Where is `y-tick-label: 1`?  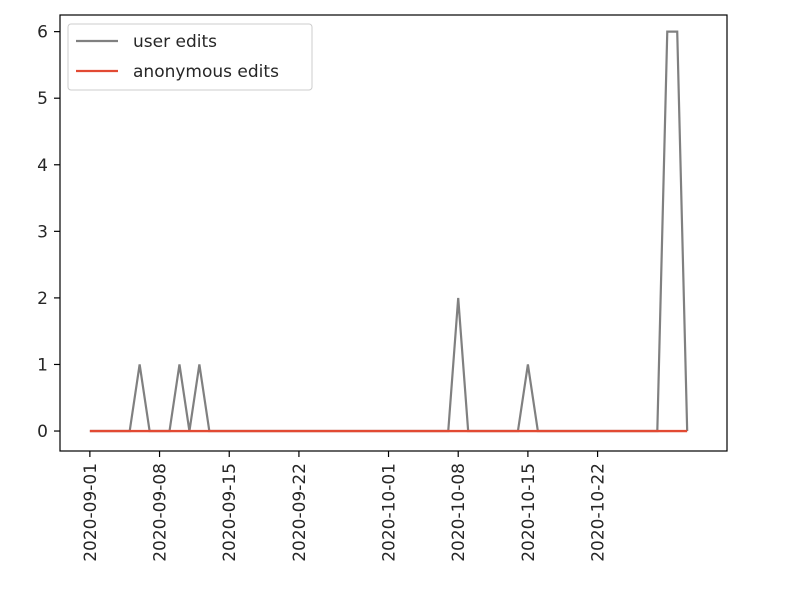 y-tick-label: 1 is located at coordinates (42, 365).